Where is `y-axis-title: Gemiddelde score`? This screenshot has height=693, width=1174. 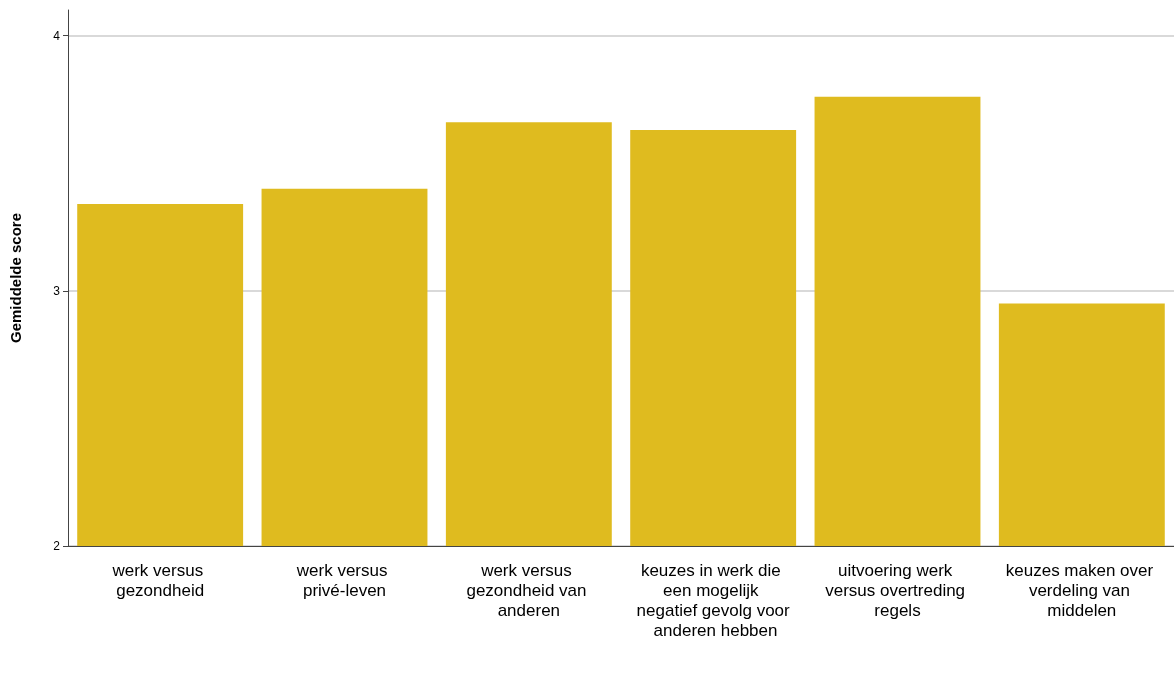 y-axis-title: Gemiddelde score is located at coordinates (15, 278).